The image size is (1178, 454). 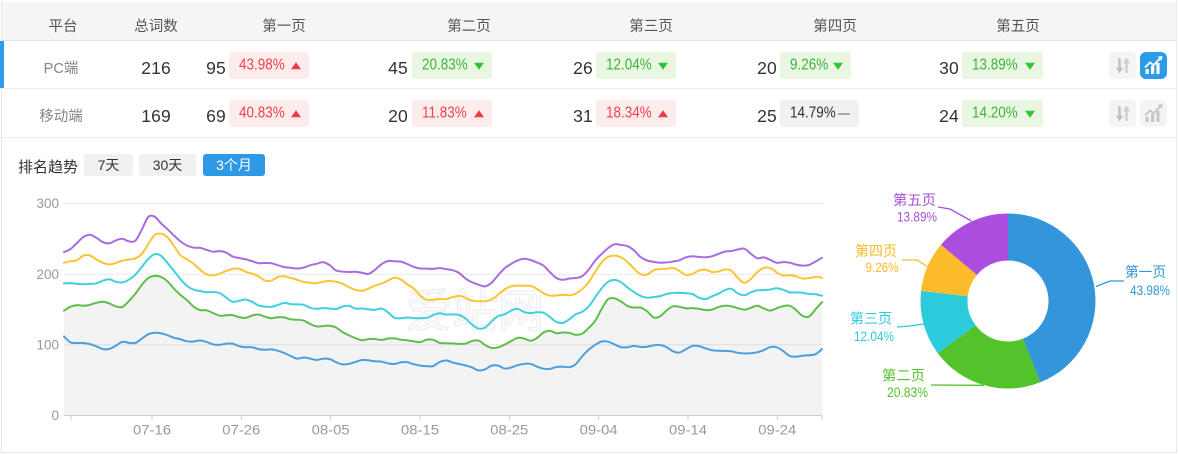 I want to click on svg-text: 07-26, so click(x=241, y=430).